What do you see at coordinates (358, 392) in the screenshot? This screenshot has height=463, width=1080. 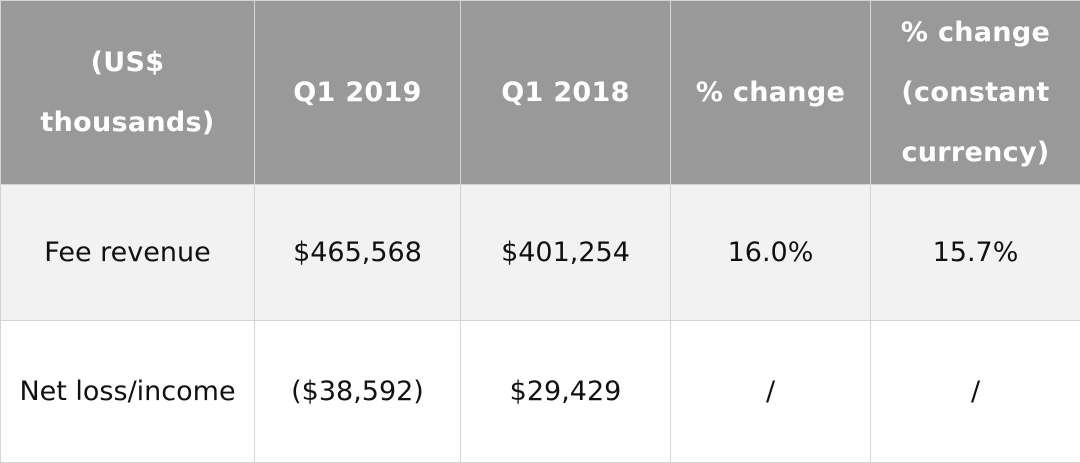 I see `table-cell: ($38,592)` at bounding box center [358, 392].